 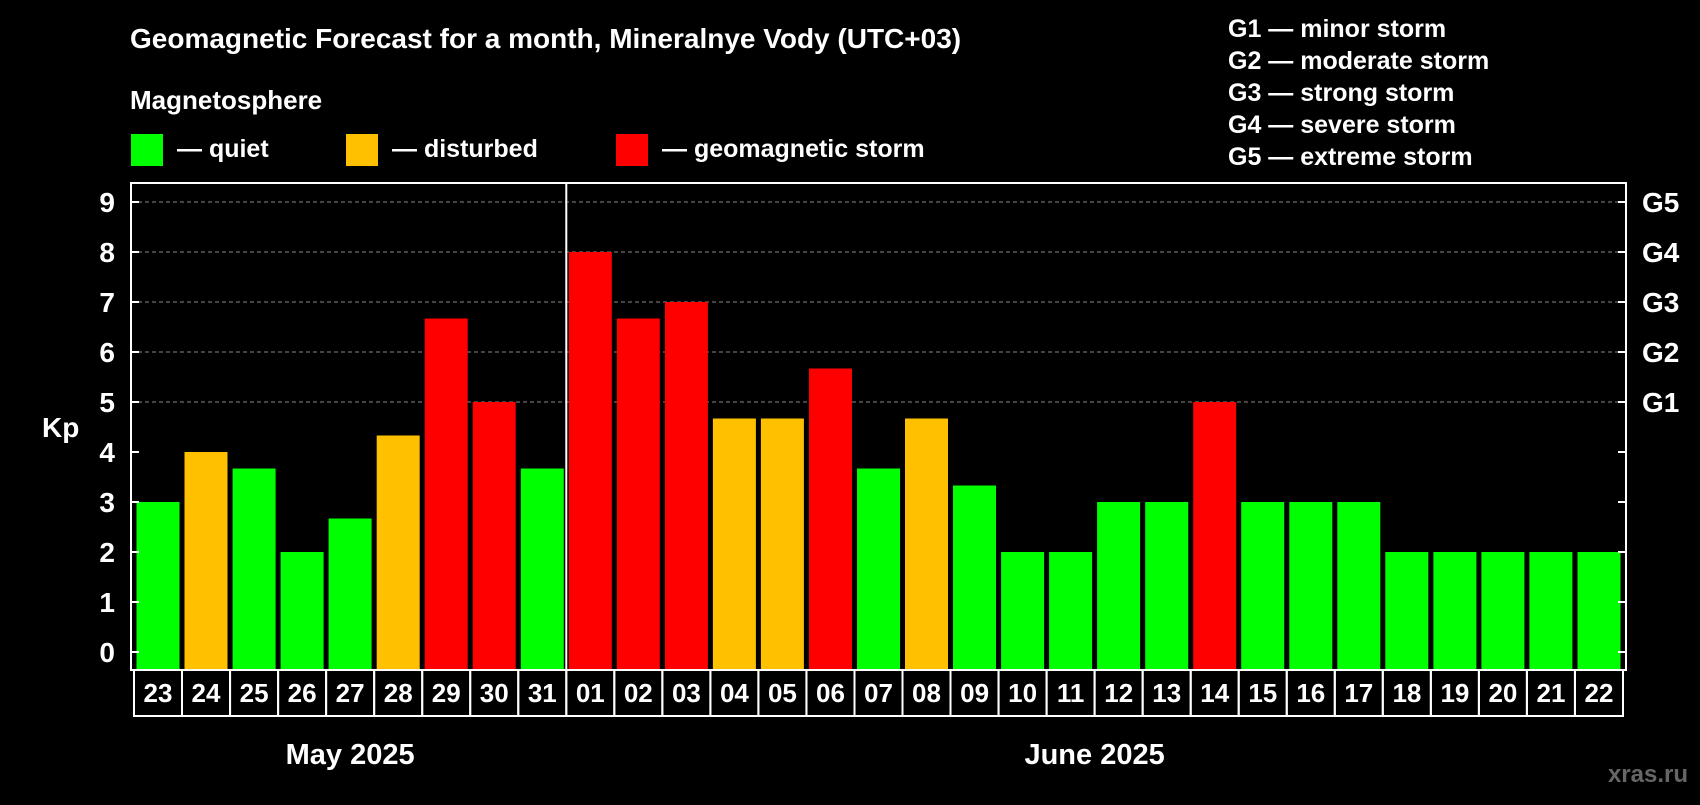 What do you see at coordinates (686, 693) in the screenshot?
I see `x-tick-label: 03` at bounding box center [686, 693].